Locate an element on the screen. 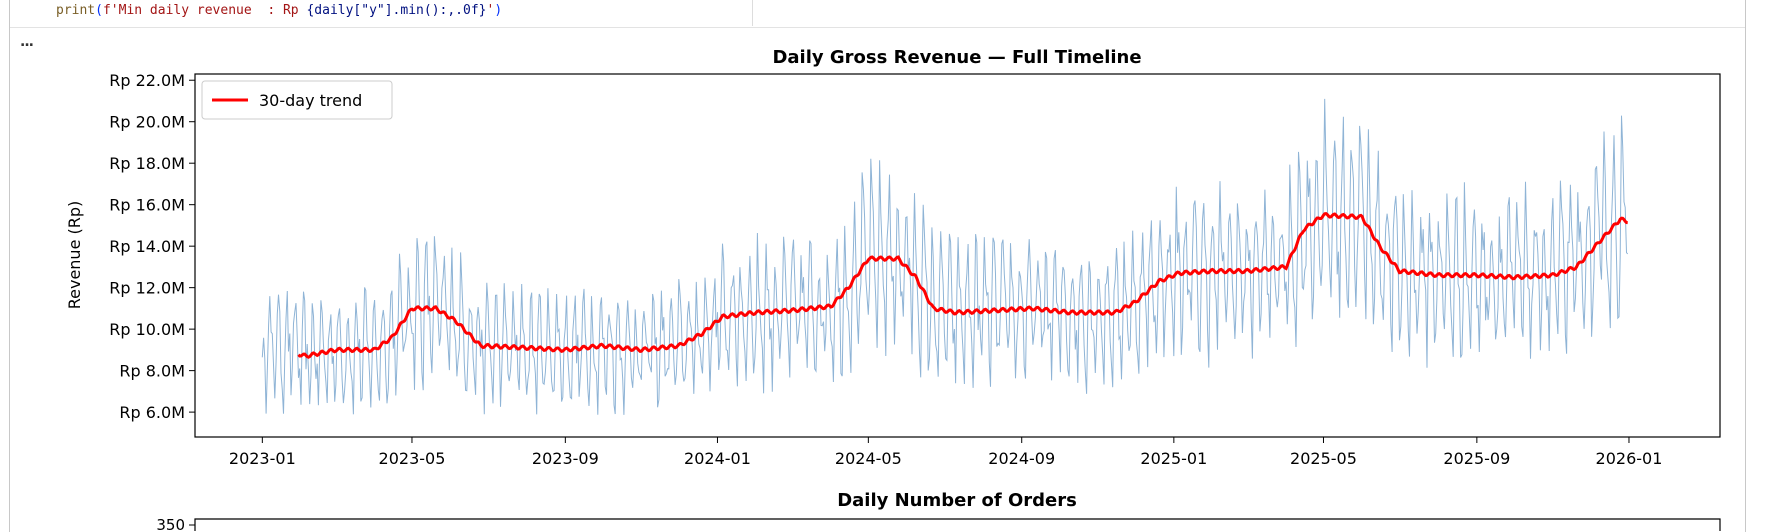 The height and width of the screenshot is (532, 1791). x-tick-label: 2026-01 is located at coordinates (1629, 458).